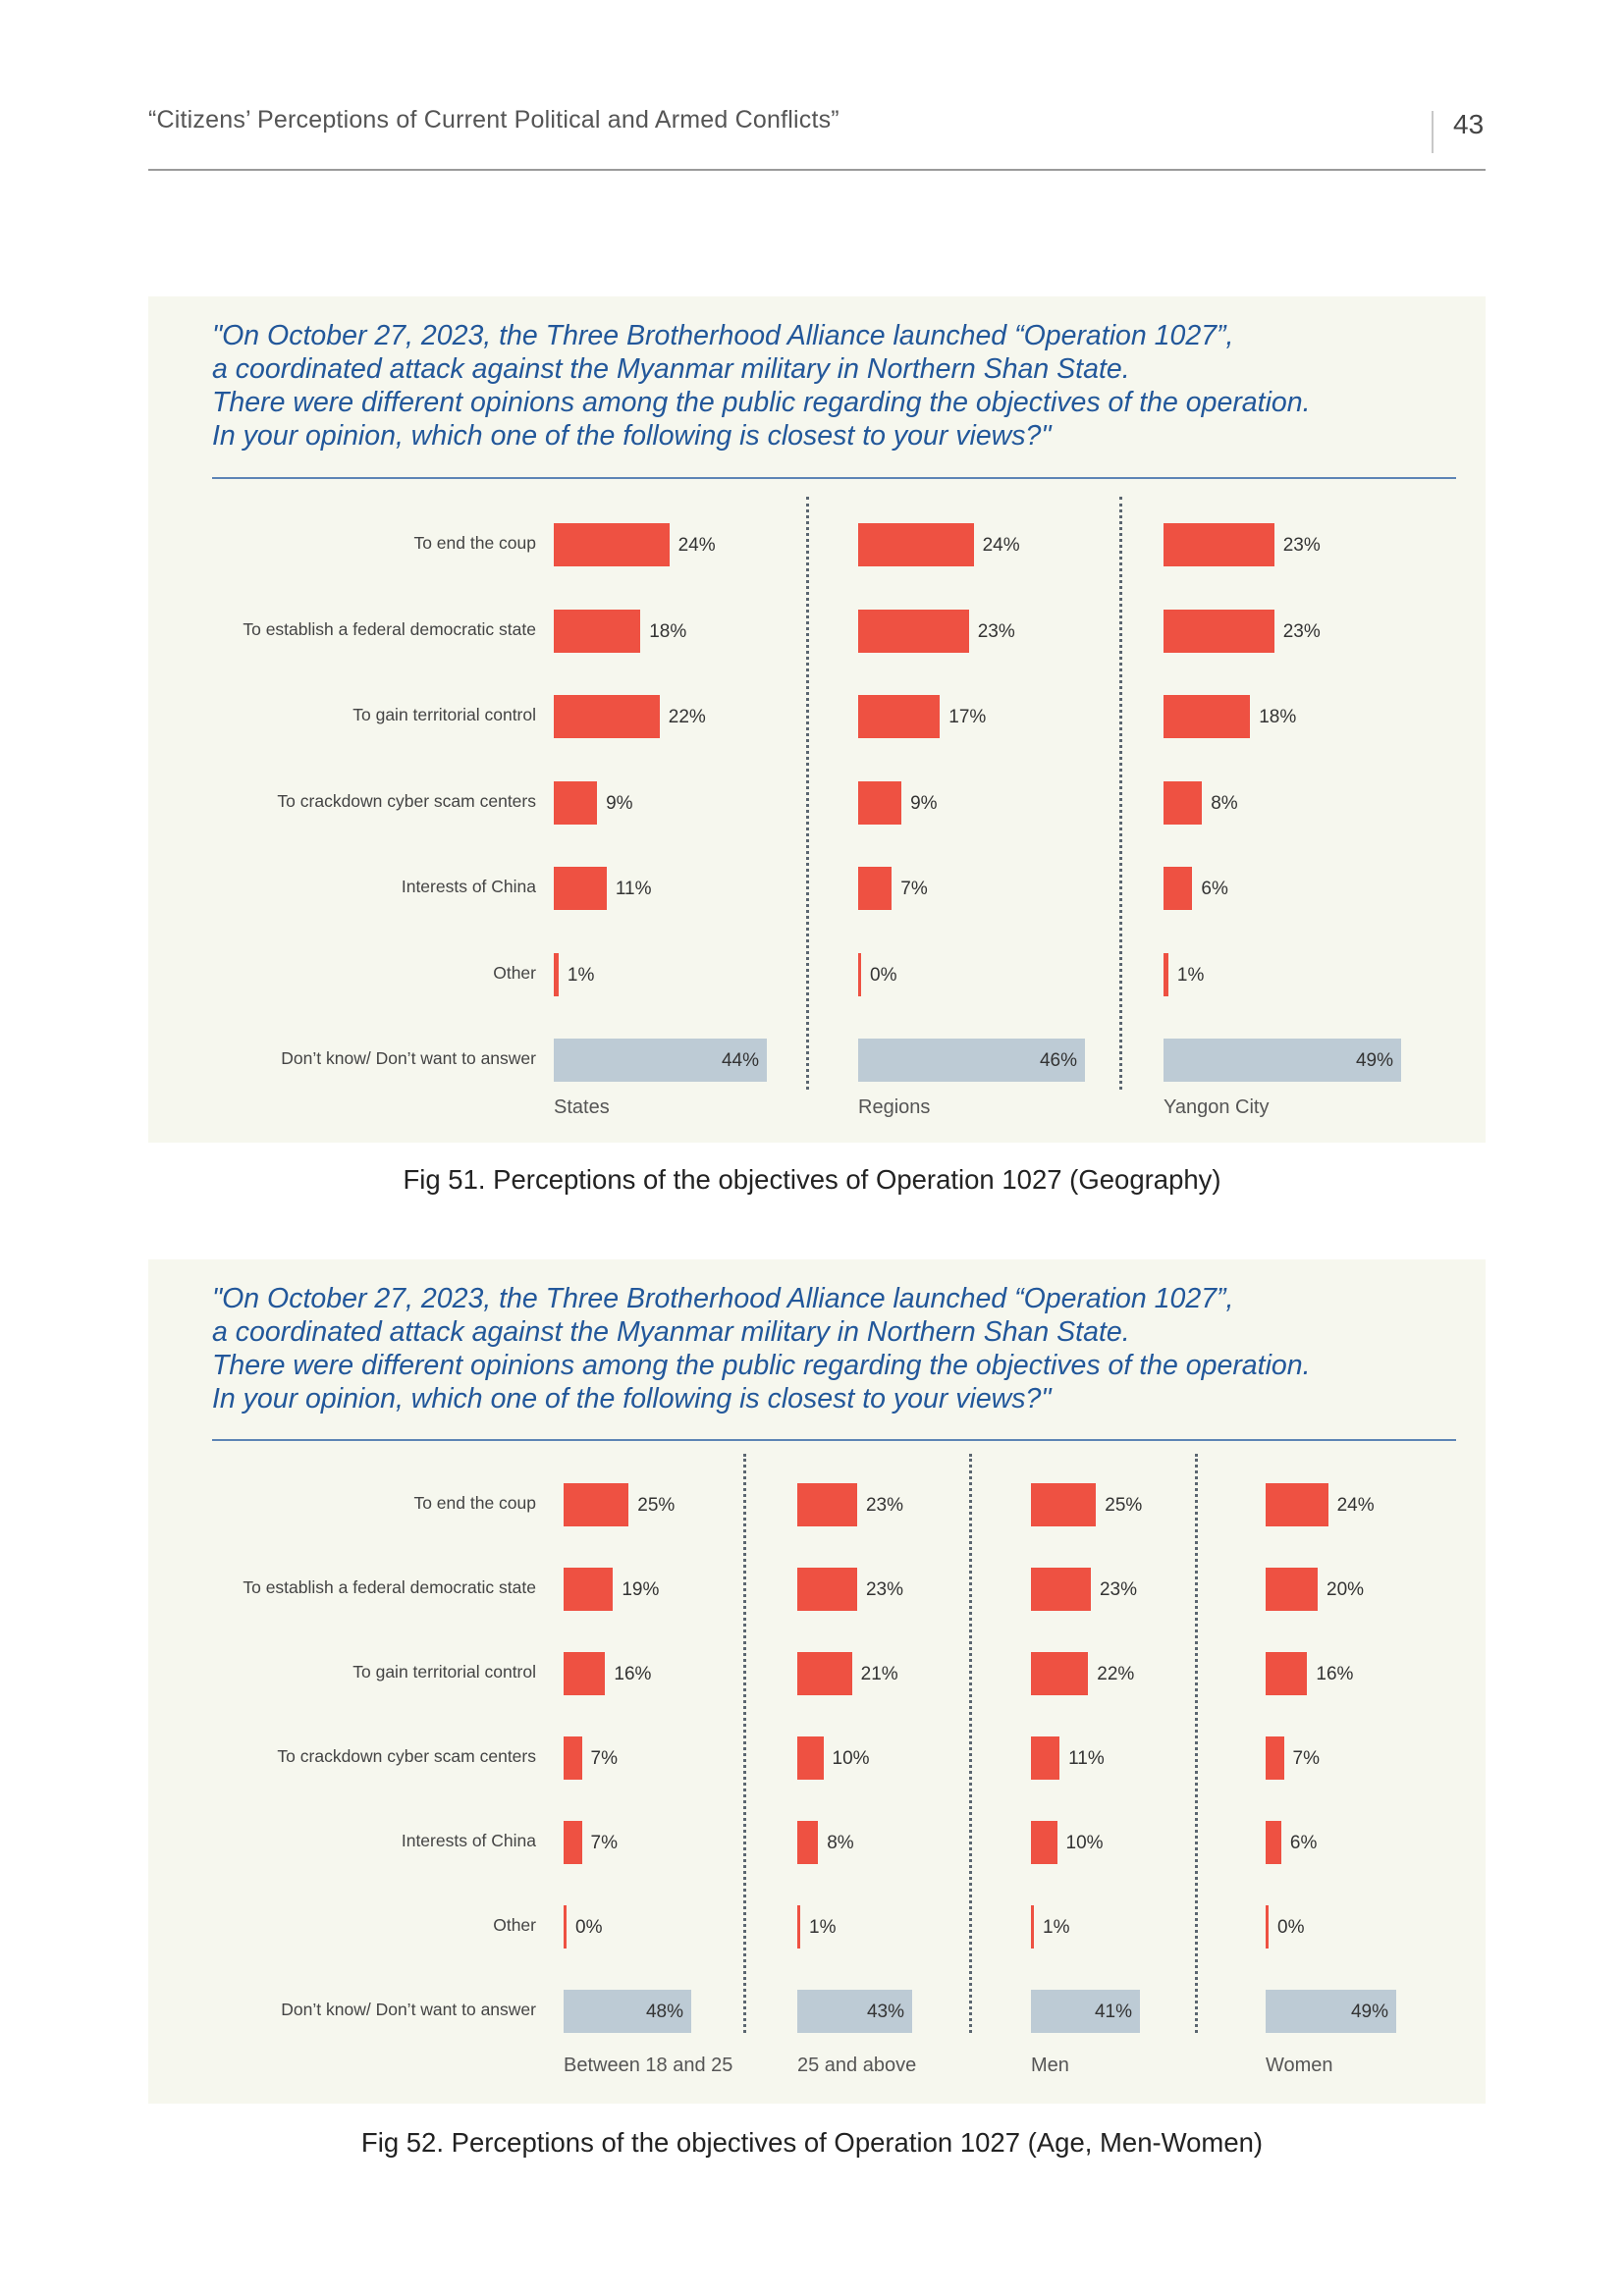 This screenshot has height=2296, width=1624. What do you see at coordinates (967, 717) in the screenshot?
I see `data-label: 17%` at bounding box center [967, 717].